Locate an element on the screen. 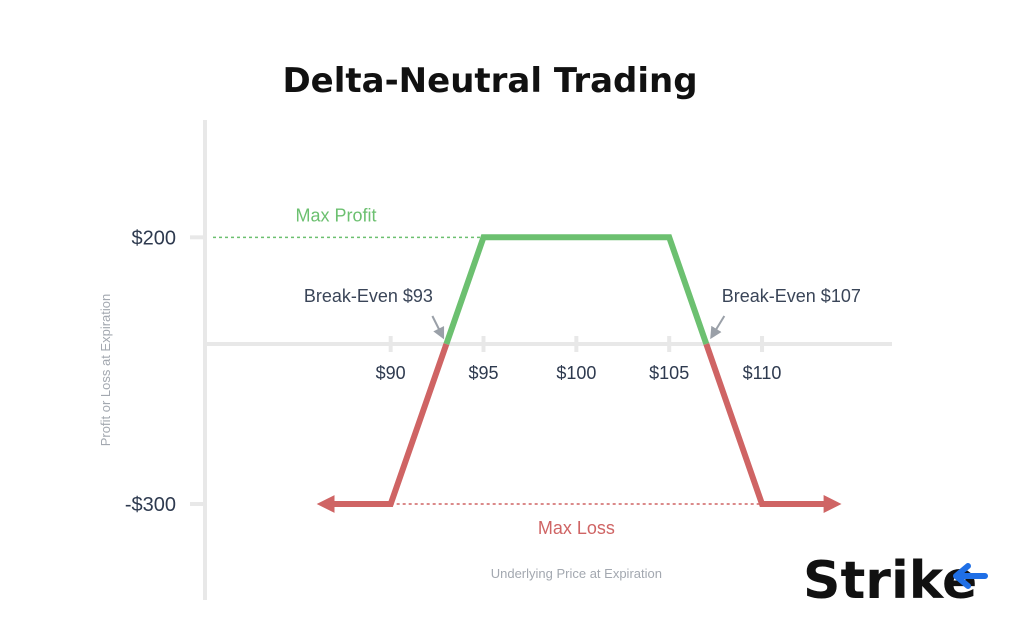 The image size is (1024, 640). breakeven-right-label: Break-Even $107 is located at coordinates (791, 296).